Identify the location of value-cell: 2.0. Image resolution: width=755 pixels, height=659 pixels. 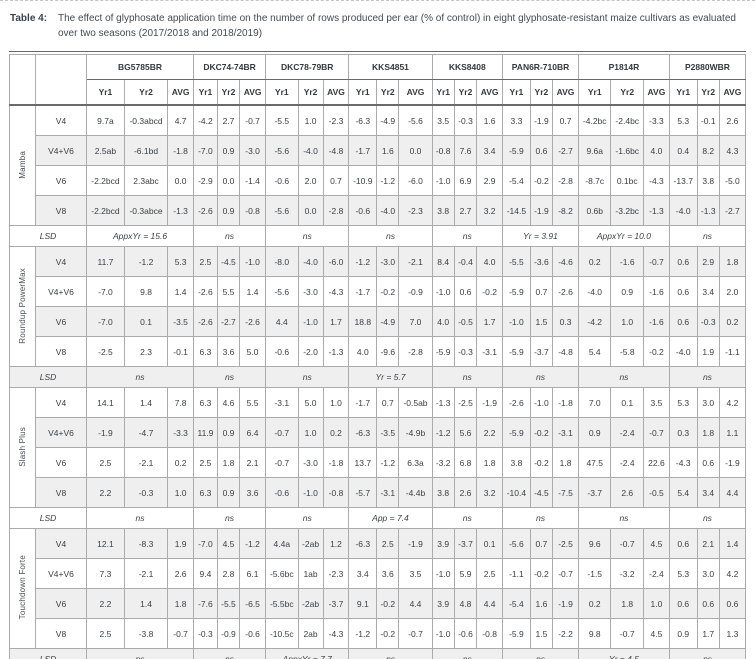
(732, 291).